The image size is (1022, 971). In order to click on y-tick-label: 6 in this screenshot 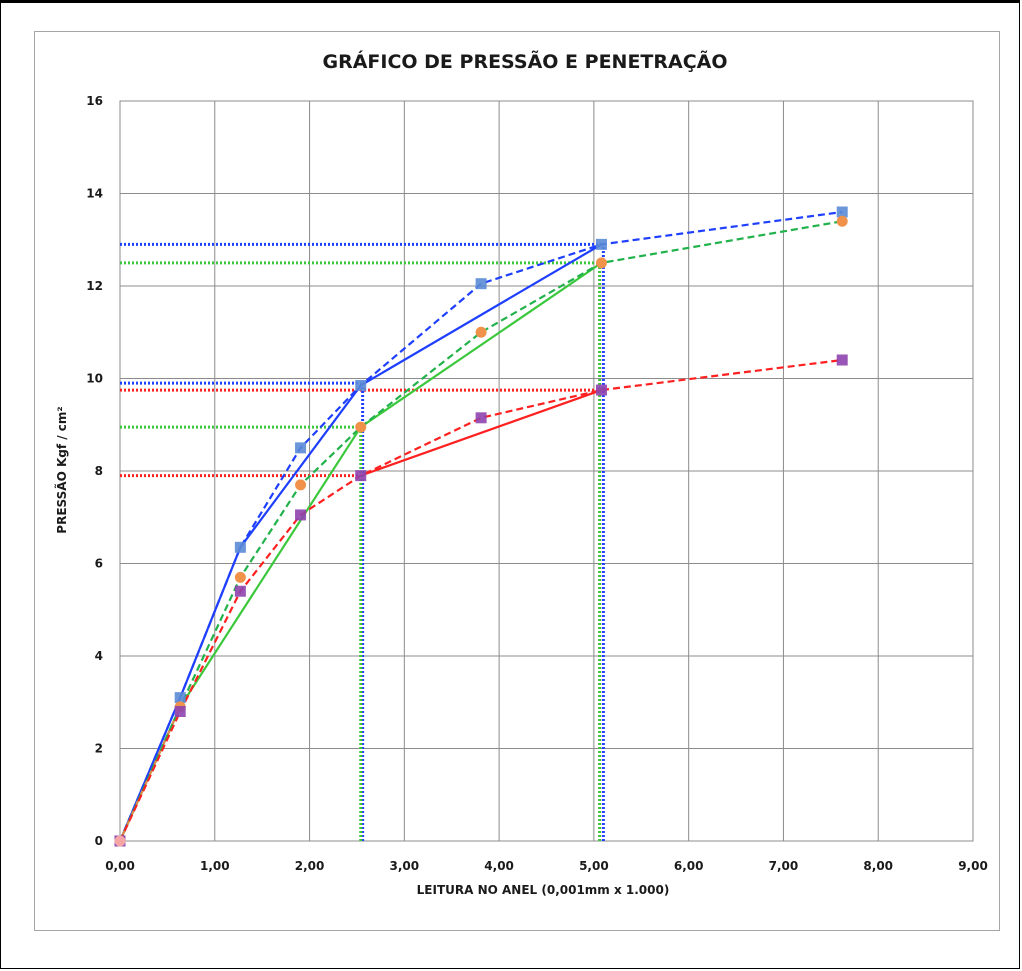, I will do `click(99, 564)`.